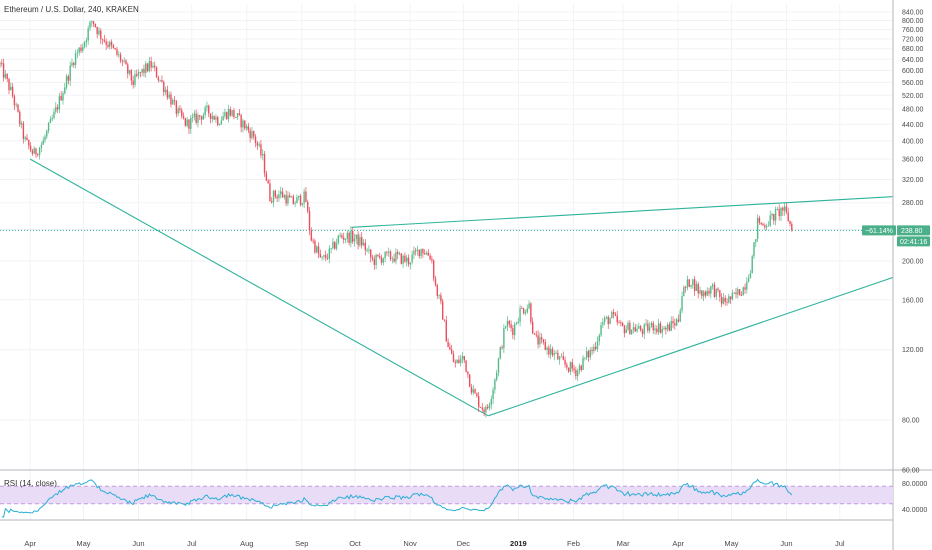 This screenshot has height=550, width=932. Describe the element at coordinates (913, 110) in the screenshot. I see `y-tick-label: 480.00` at that location.